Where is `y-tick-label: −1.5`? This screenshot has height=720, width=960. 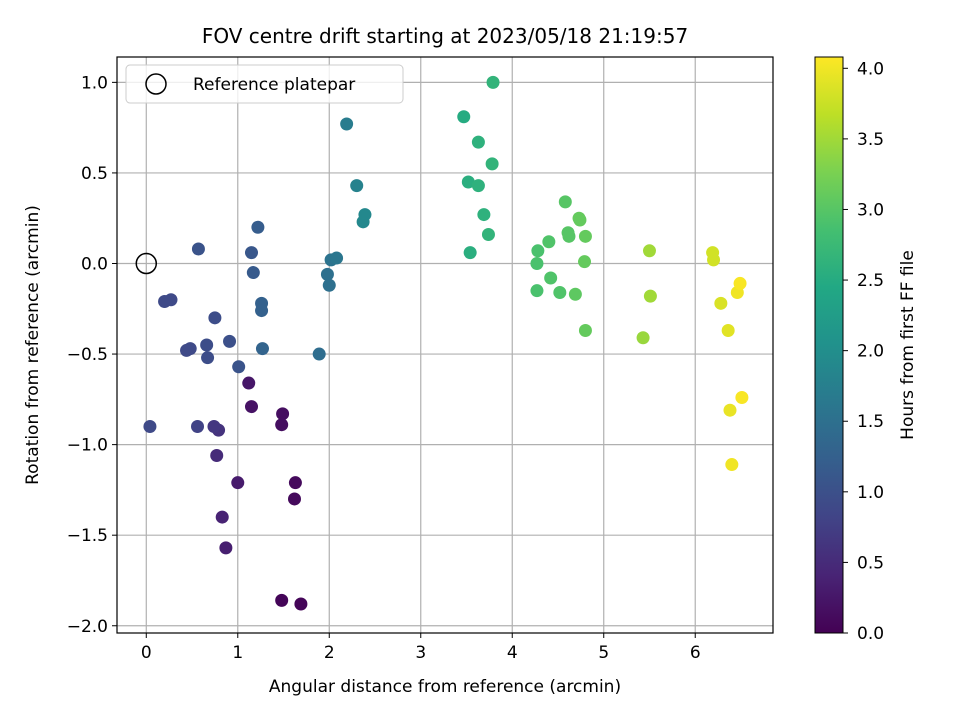 y-tick-label: −1.5 is located at coordinates (87, 536).